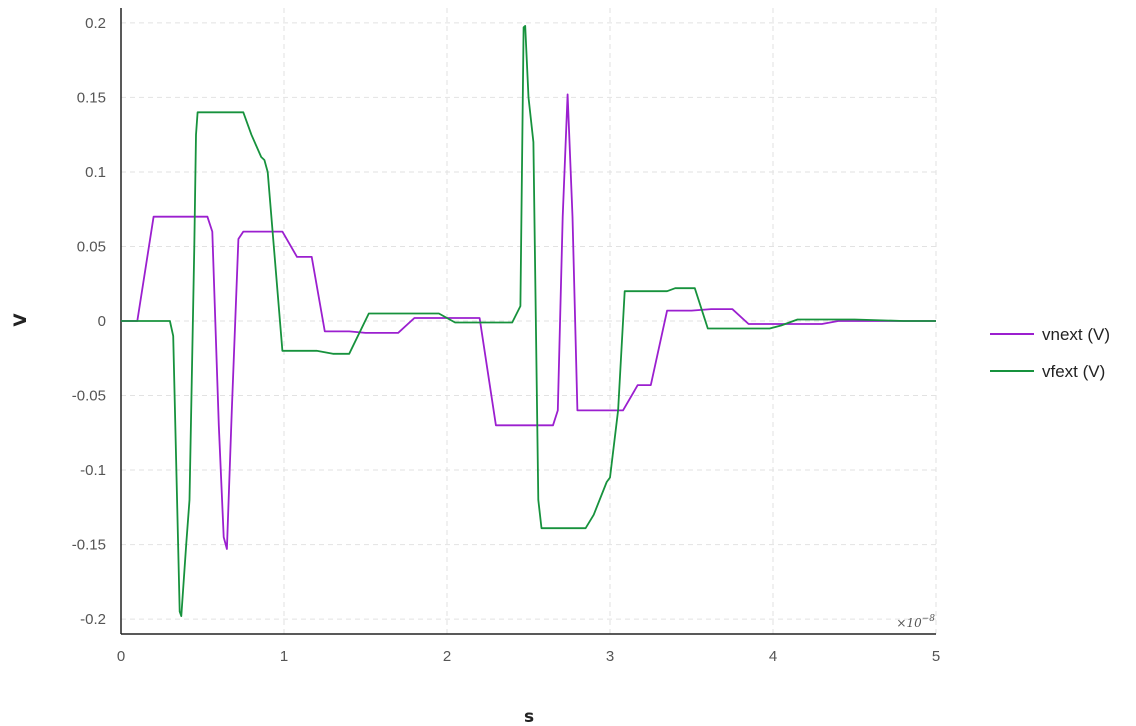 The width and height of the screenshot is (1136, 726). Describe the element at coordinates (95, 23) in the screenshot. I see `y-tick-label: 0.2` at that location.